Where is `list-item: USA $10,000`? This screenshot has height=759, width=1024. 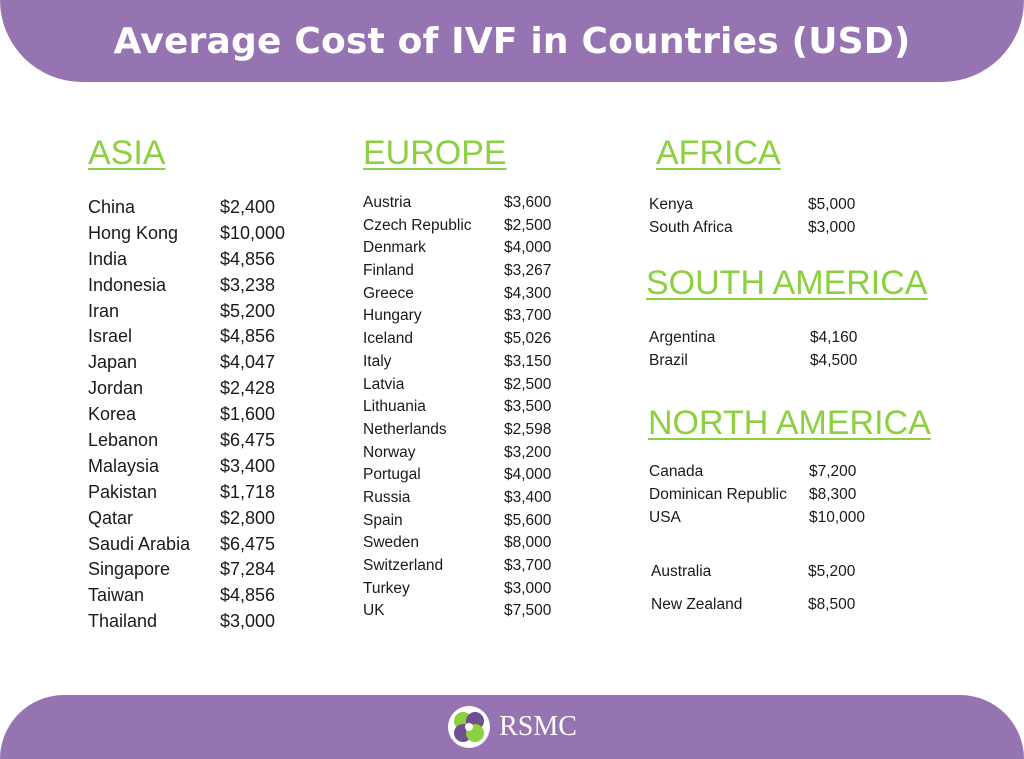
list-item: USA $10,000 is located at coordinates (757, 517).